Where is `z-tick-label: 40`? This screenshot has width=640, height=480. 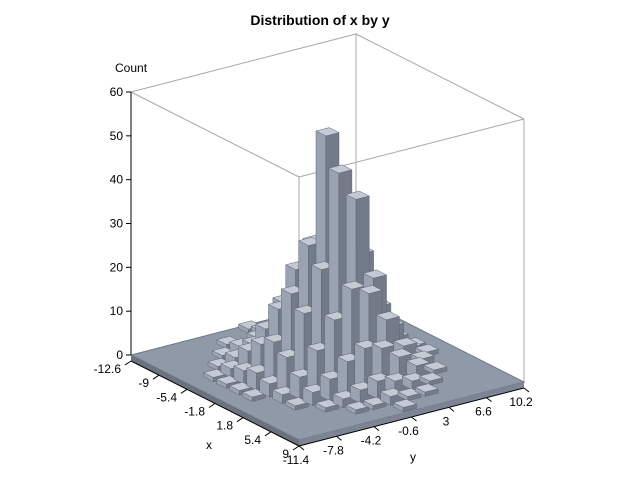 z-tick-label: 40 is located at coordinates (117, 180).